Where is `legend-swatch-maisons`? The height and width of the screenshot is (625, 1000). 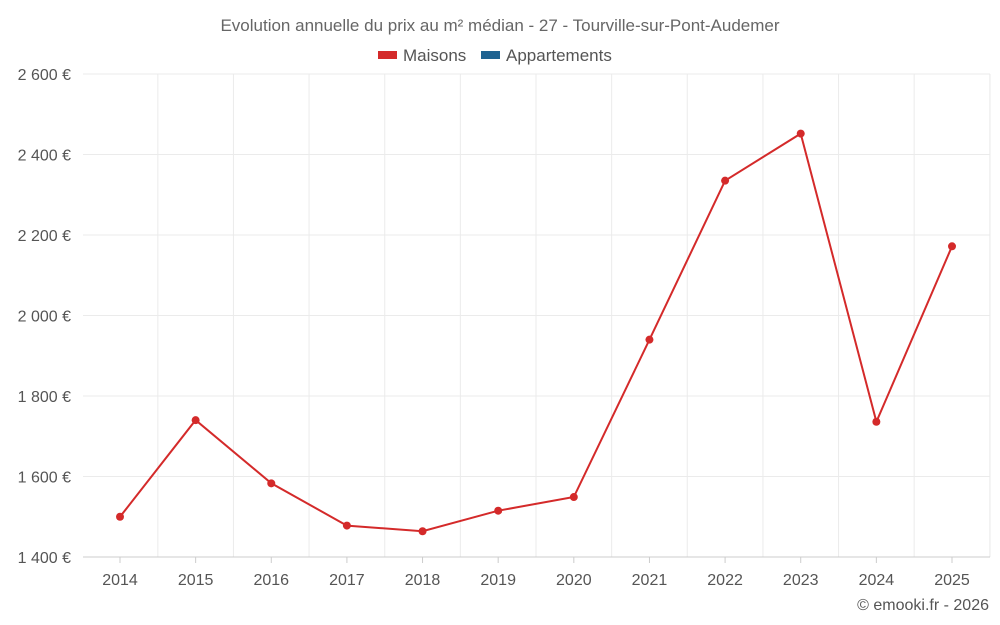
legend-swatch-maisons is located at coordinates (387, 55).